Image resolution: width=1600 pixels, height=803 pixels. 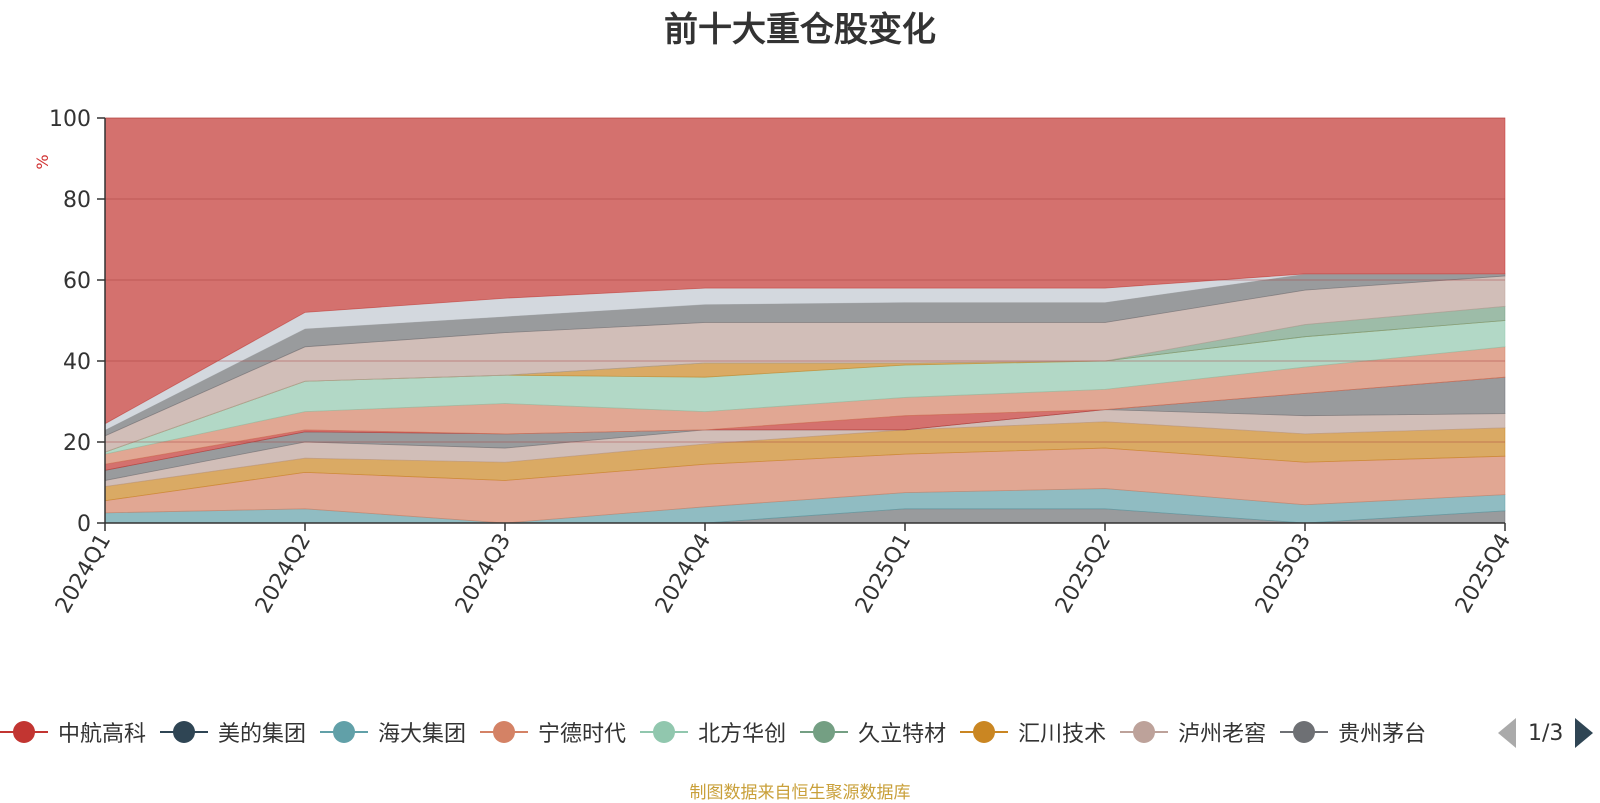 I want to click on y-tick-label-20: 20, so click(x=77, y=443).